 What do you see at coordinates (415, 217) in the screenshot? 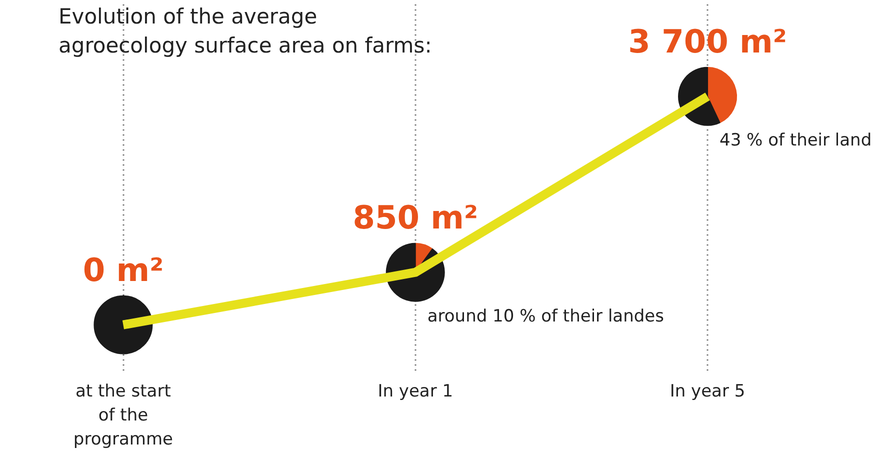
I see `data-label: 850 m²` at bounding box center [415, 217].